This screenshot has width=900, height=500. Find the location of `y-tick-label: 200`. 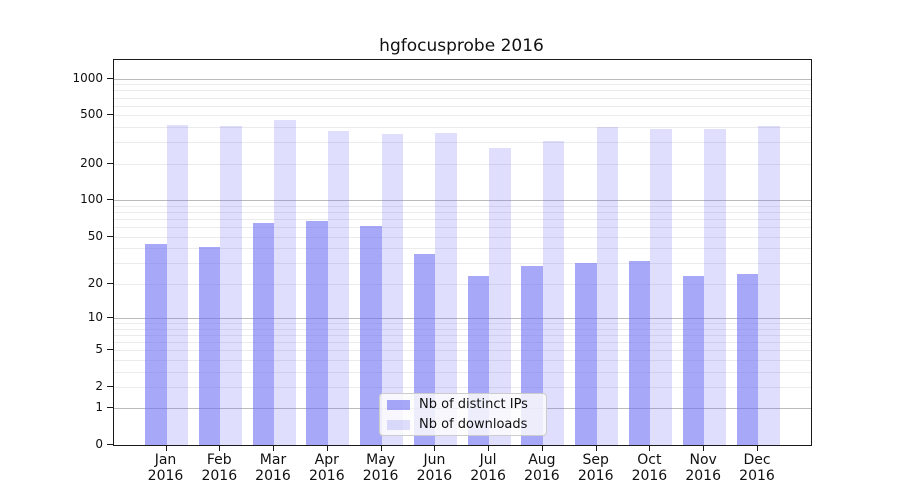

y-tick-label: 200 is located at coordinates (91, 162).